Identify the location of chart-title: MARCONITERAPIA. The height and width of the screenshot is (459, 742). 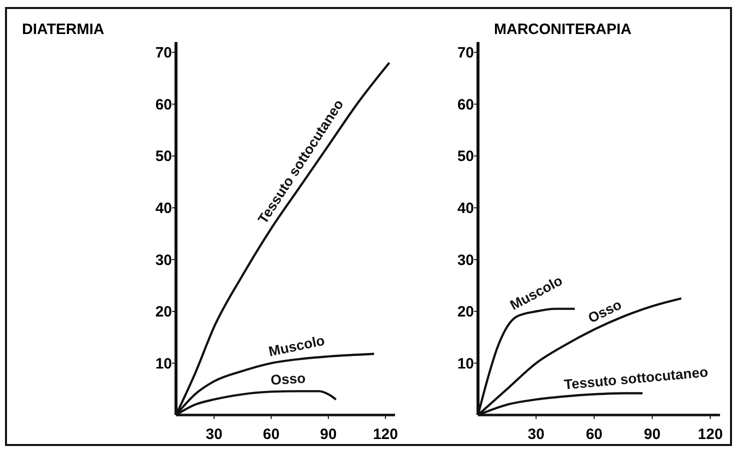
(563, 29).